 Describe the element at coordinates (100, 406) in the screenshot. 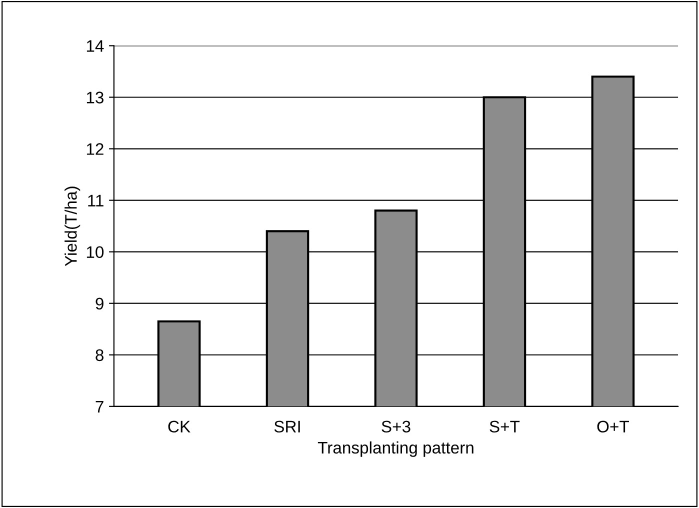

I see `y-tick-label: 7` at that location.